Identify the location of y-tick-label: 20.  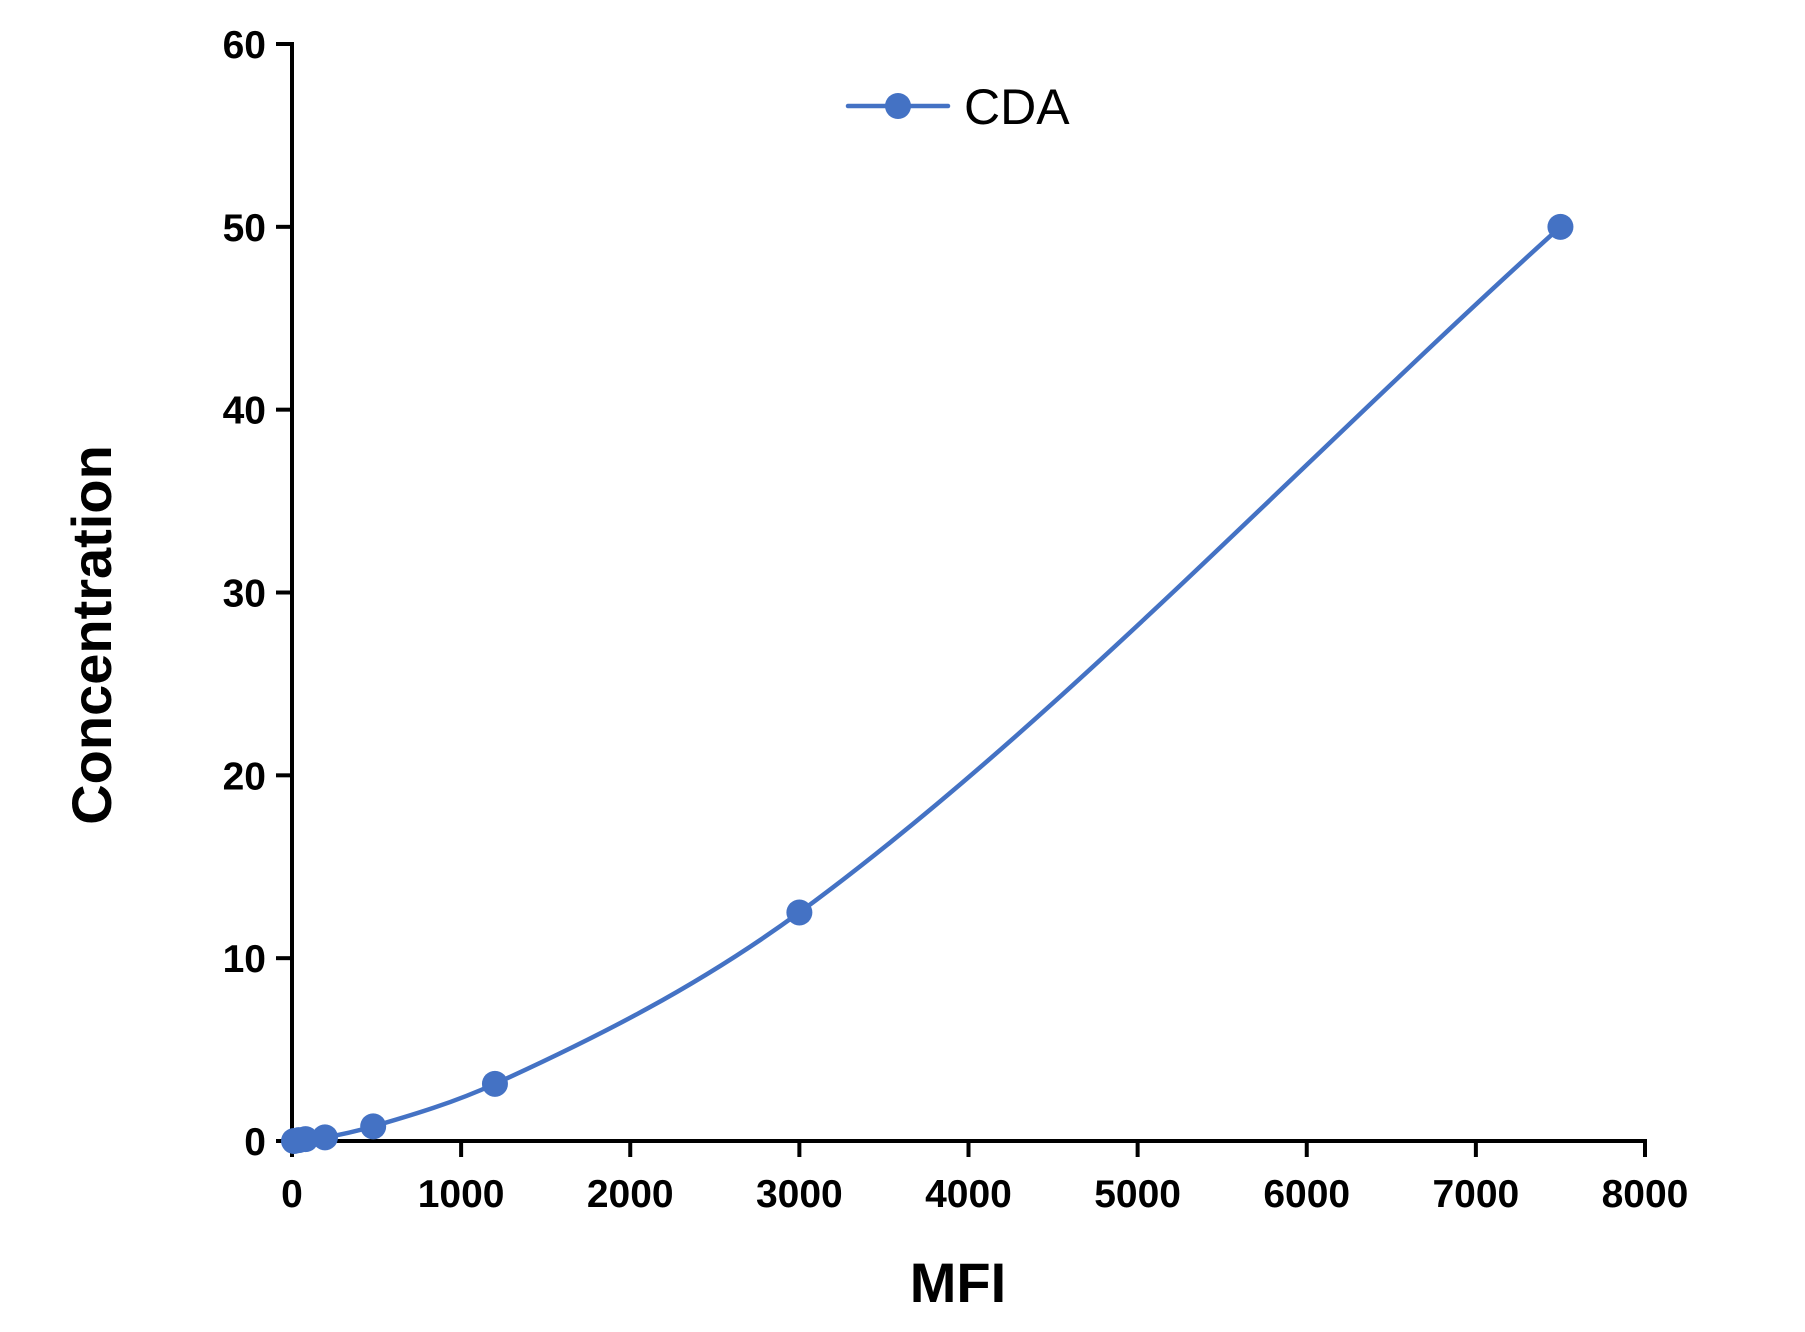
(244, 776).